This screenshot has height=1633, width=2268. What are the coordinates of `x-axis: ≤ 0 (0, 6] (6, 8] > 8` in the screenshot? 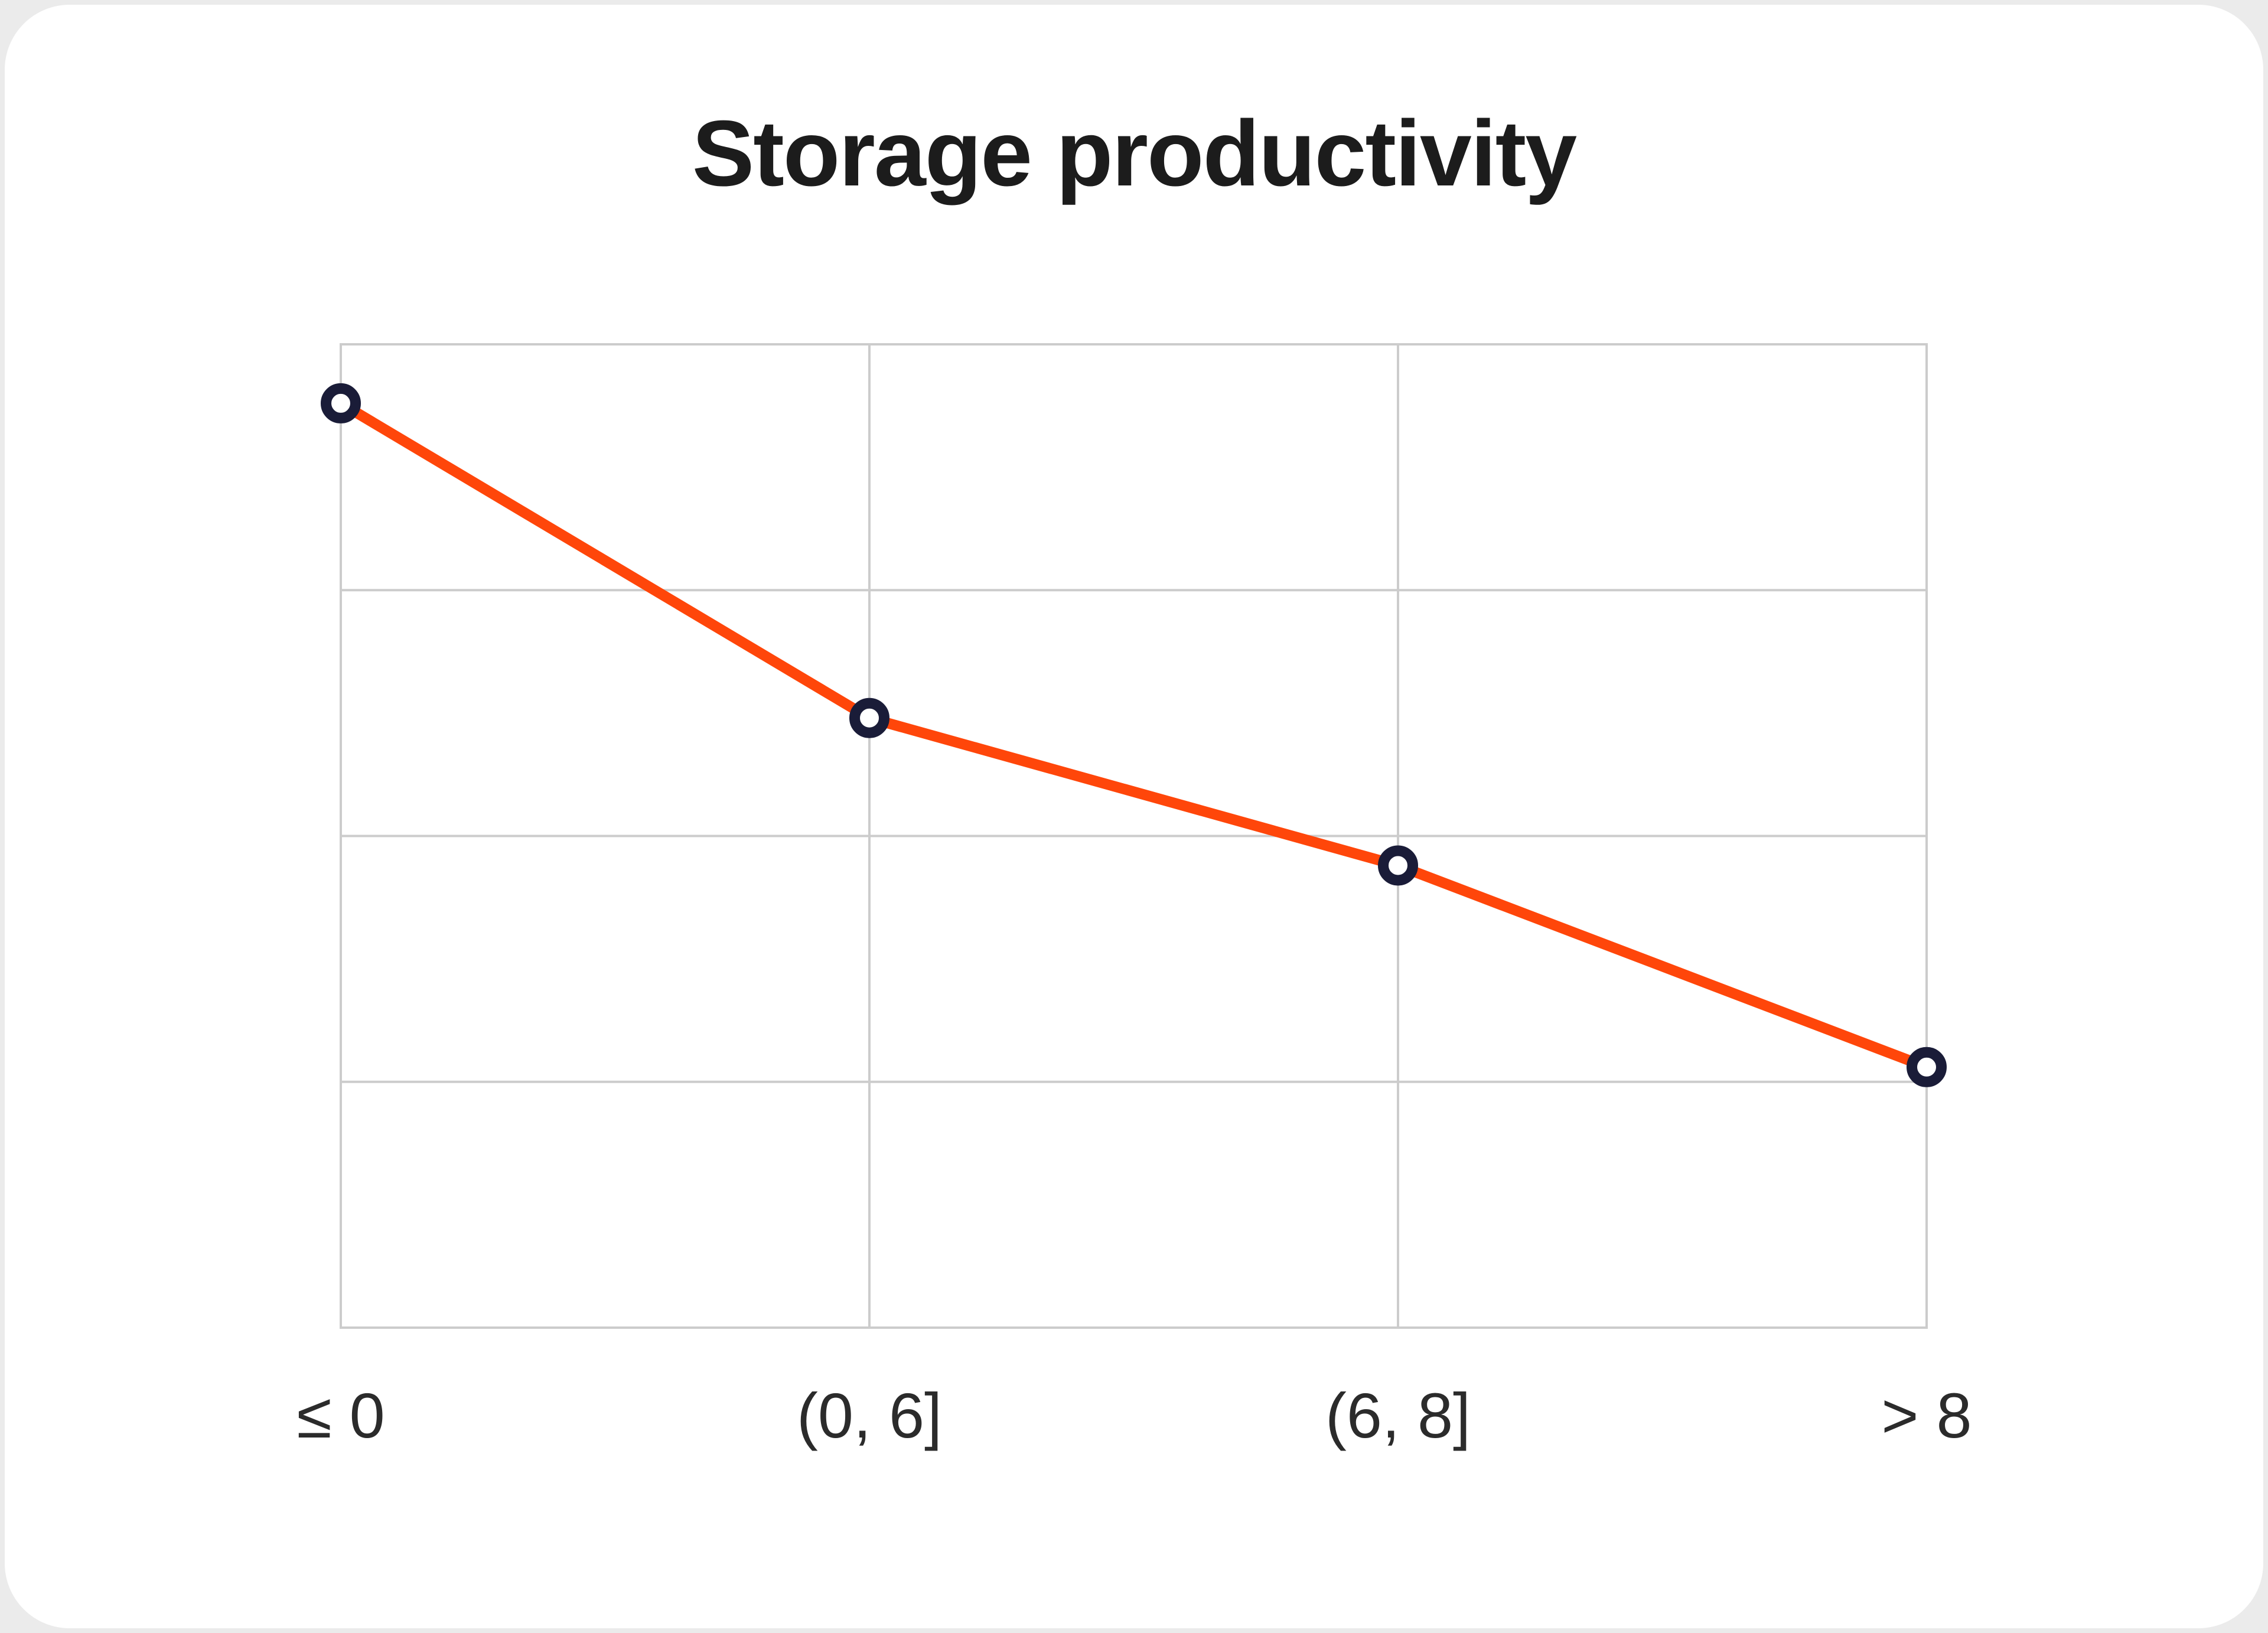 It's located at (1134, 1424).